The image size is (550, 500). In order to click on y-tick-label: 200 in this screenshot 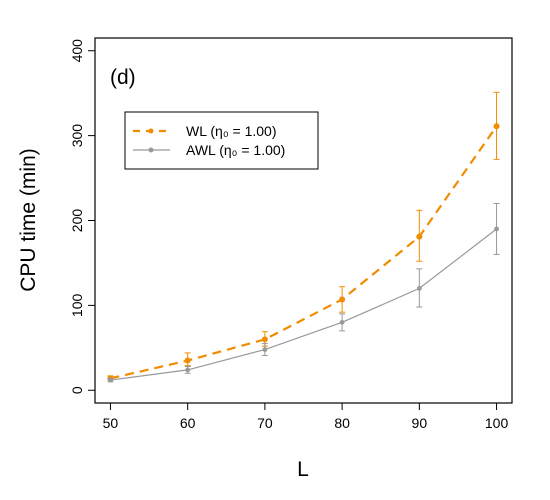, I will do `click(77, 221)`.